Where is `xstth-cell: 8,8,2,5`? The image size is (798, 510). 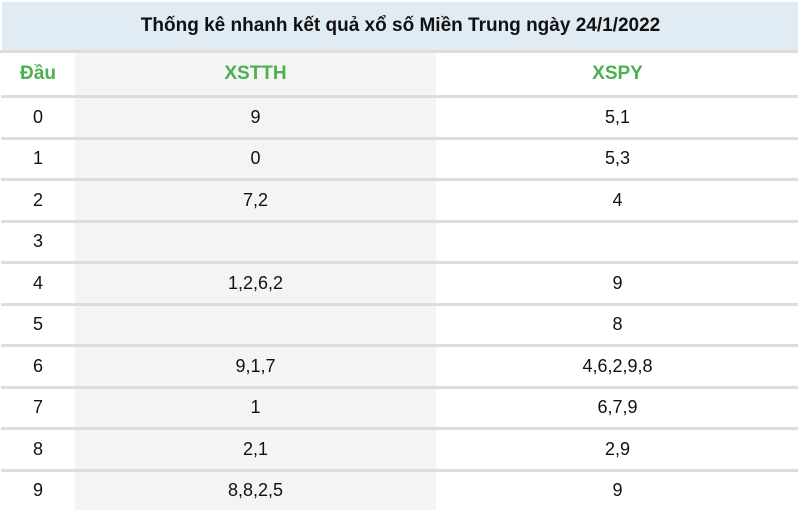 xstth-cell: 8,8,2,5 is located at coordinates (255, 490).